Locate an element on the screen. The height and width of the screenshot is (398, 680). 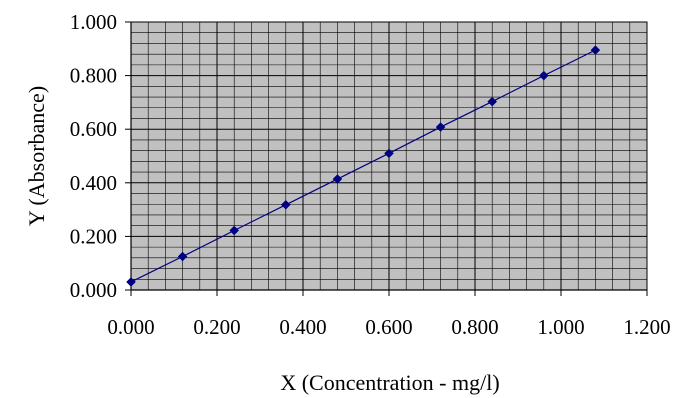
x-tick-label: 0.000 is located at coordinates (130, 327).